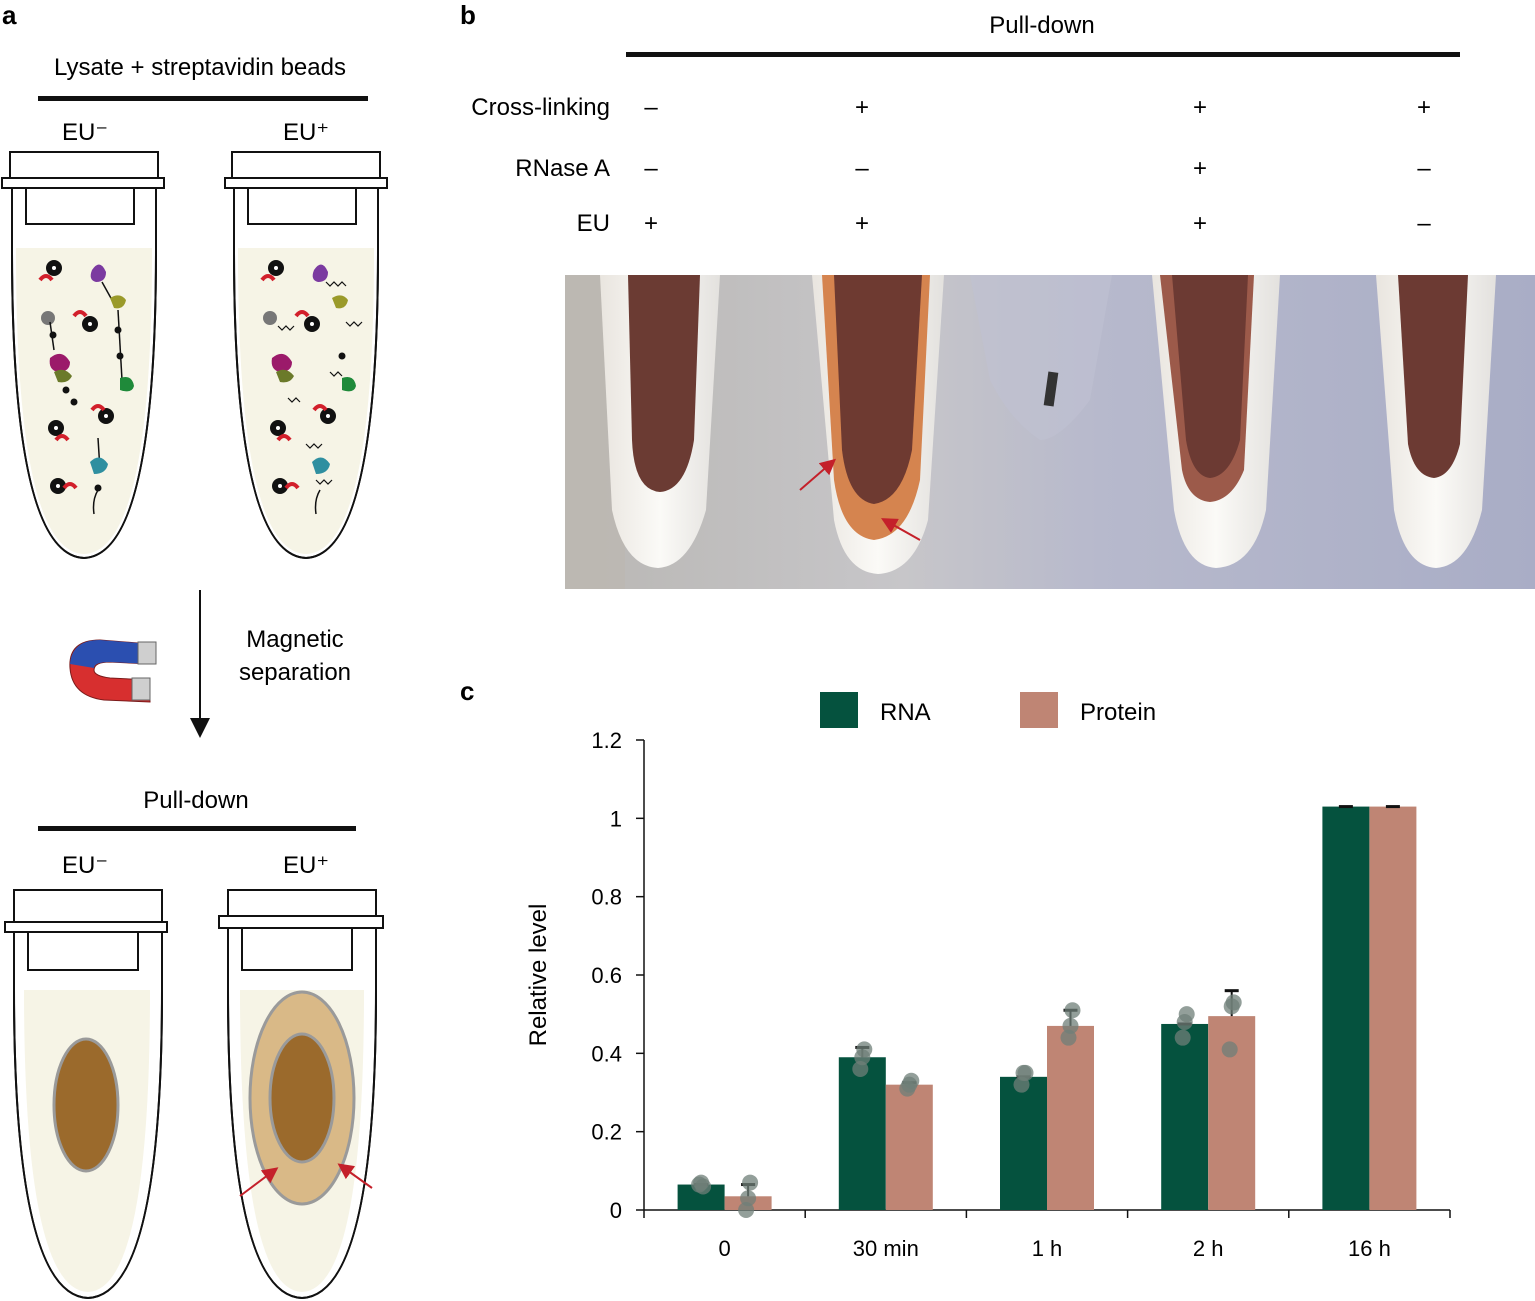 Image resolution: width=1535 pixels, height=1301 pixels. What do you see at coordinates (606, 975) in the screenshot?
I see `y-tick-label: 0.6` at bounding box center [606, 975].